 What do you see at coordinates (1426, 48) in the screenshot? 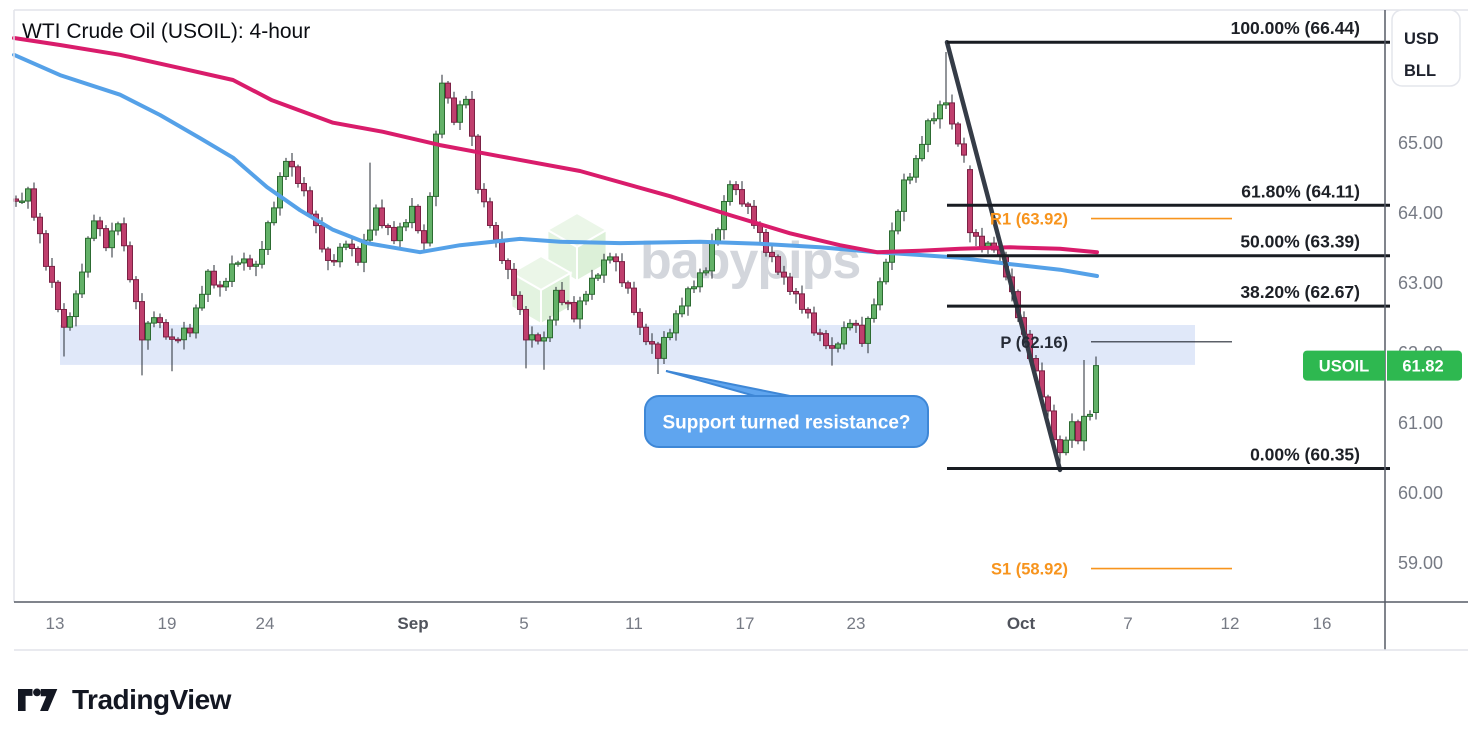
I see `unit-box` at bounding box center [1426, 48].